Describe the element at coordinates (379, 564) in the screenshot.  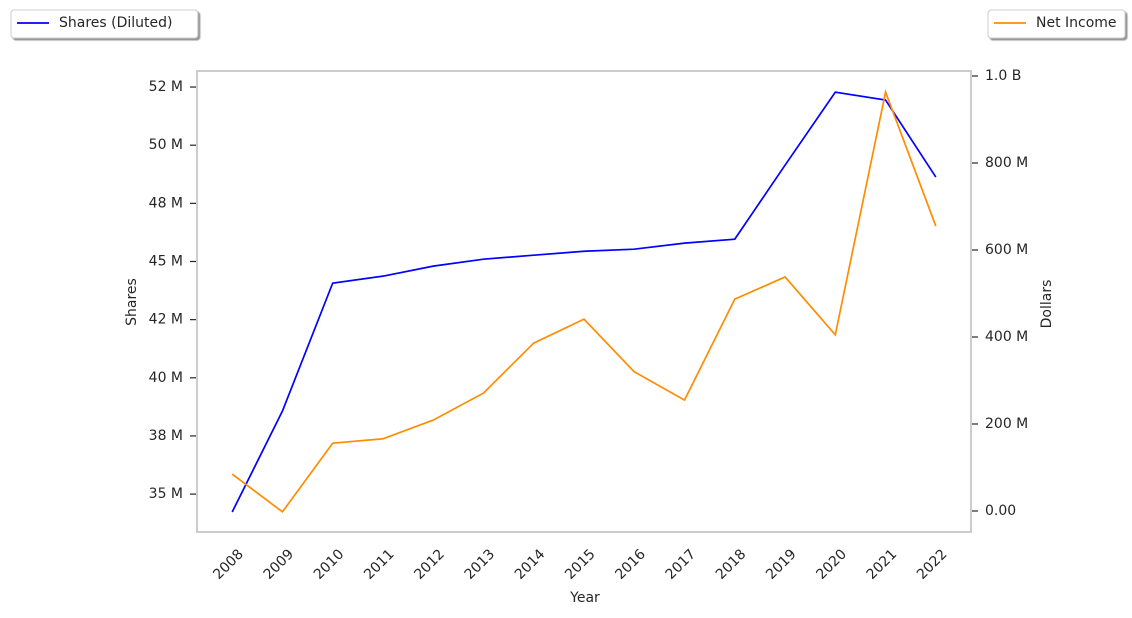
I see `x-tick-label: 2011` at that location.